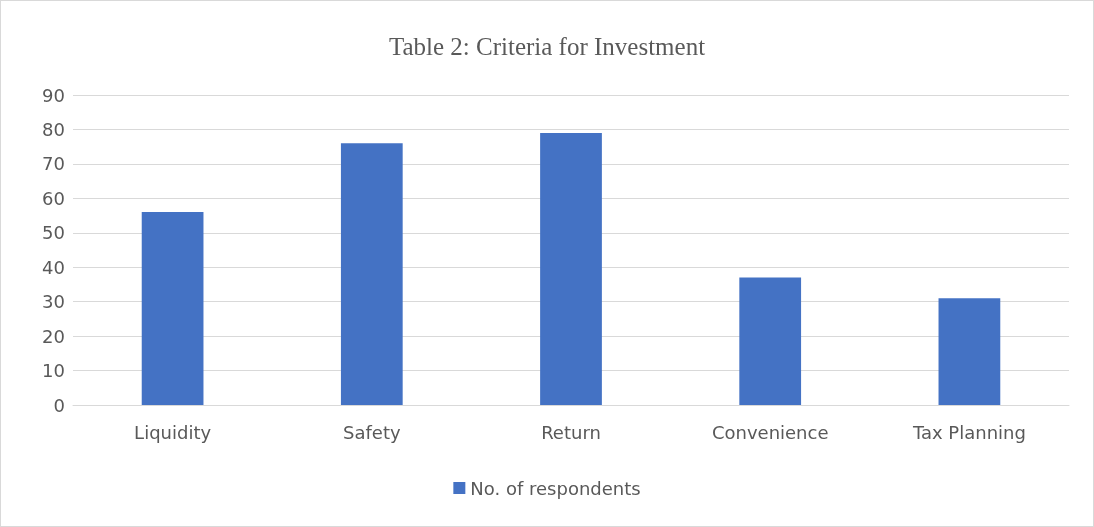  I want to click on y-tick-label: 80, so click(53, 129).